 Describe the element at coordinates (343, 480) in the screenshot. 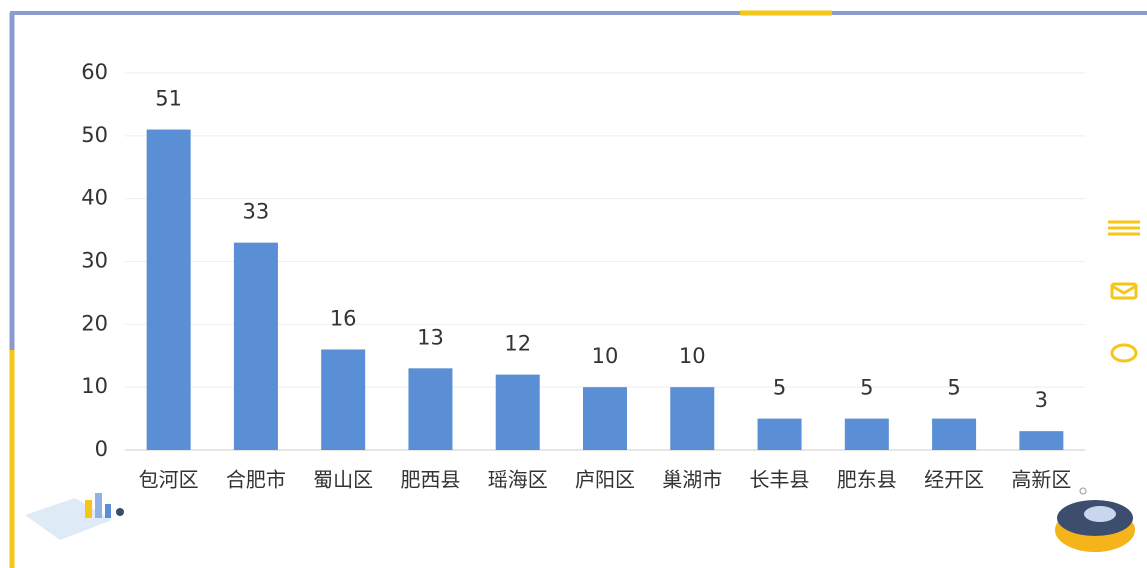

I see `x-tick-label: 蜀山区` at that location.